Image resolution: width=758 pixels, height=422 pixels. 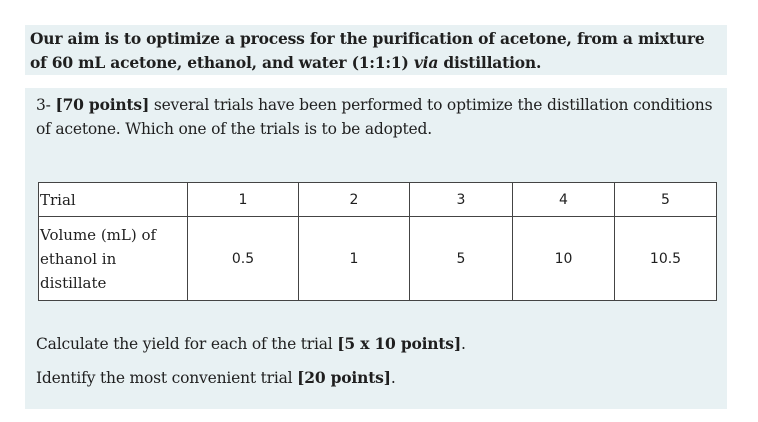 I want to click on volume-value-cell: 1, so click(x=354, y=258).